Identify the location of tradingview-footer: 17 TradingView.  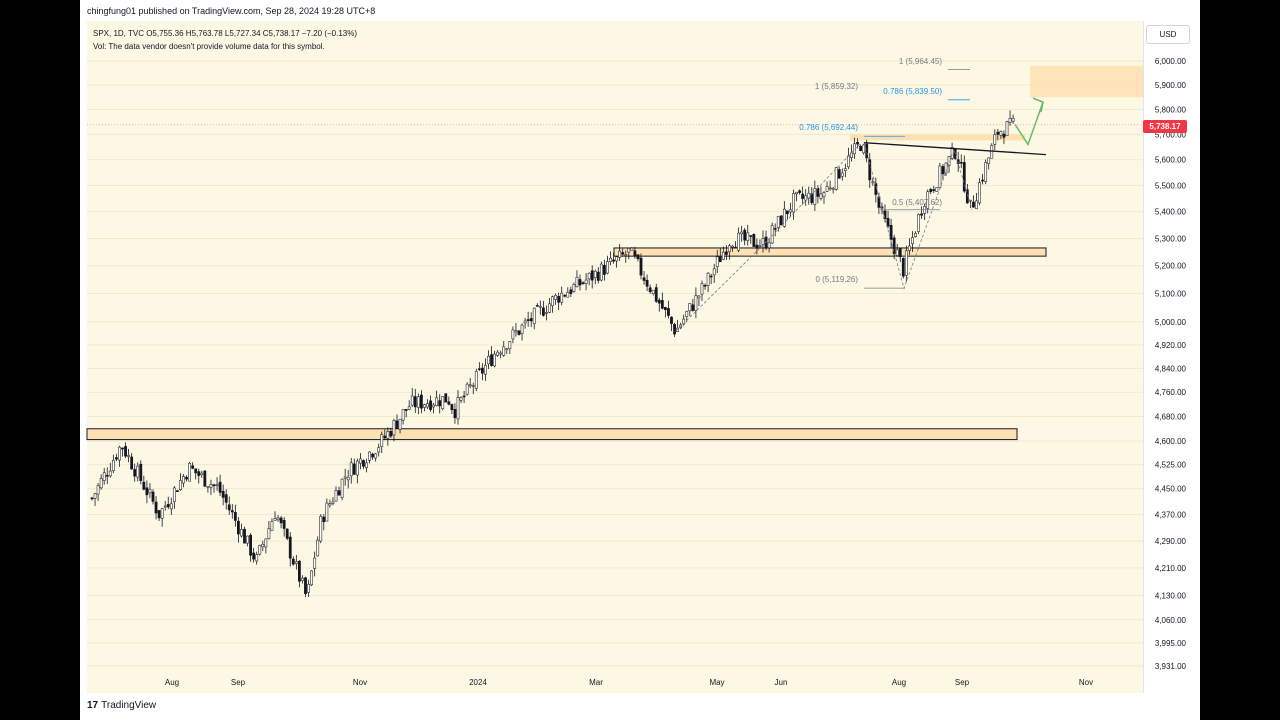
(121, 705).